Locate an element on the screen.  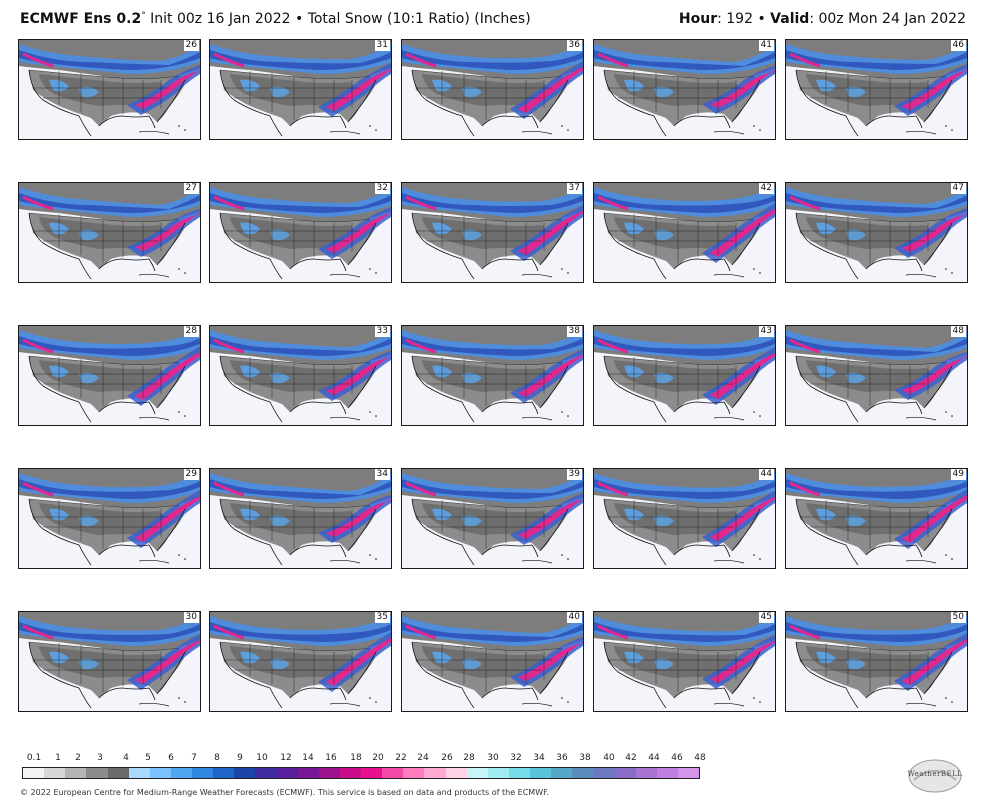
ensemble-member-panel: 48 is located at coordinates (876, 375).